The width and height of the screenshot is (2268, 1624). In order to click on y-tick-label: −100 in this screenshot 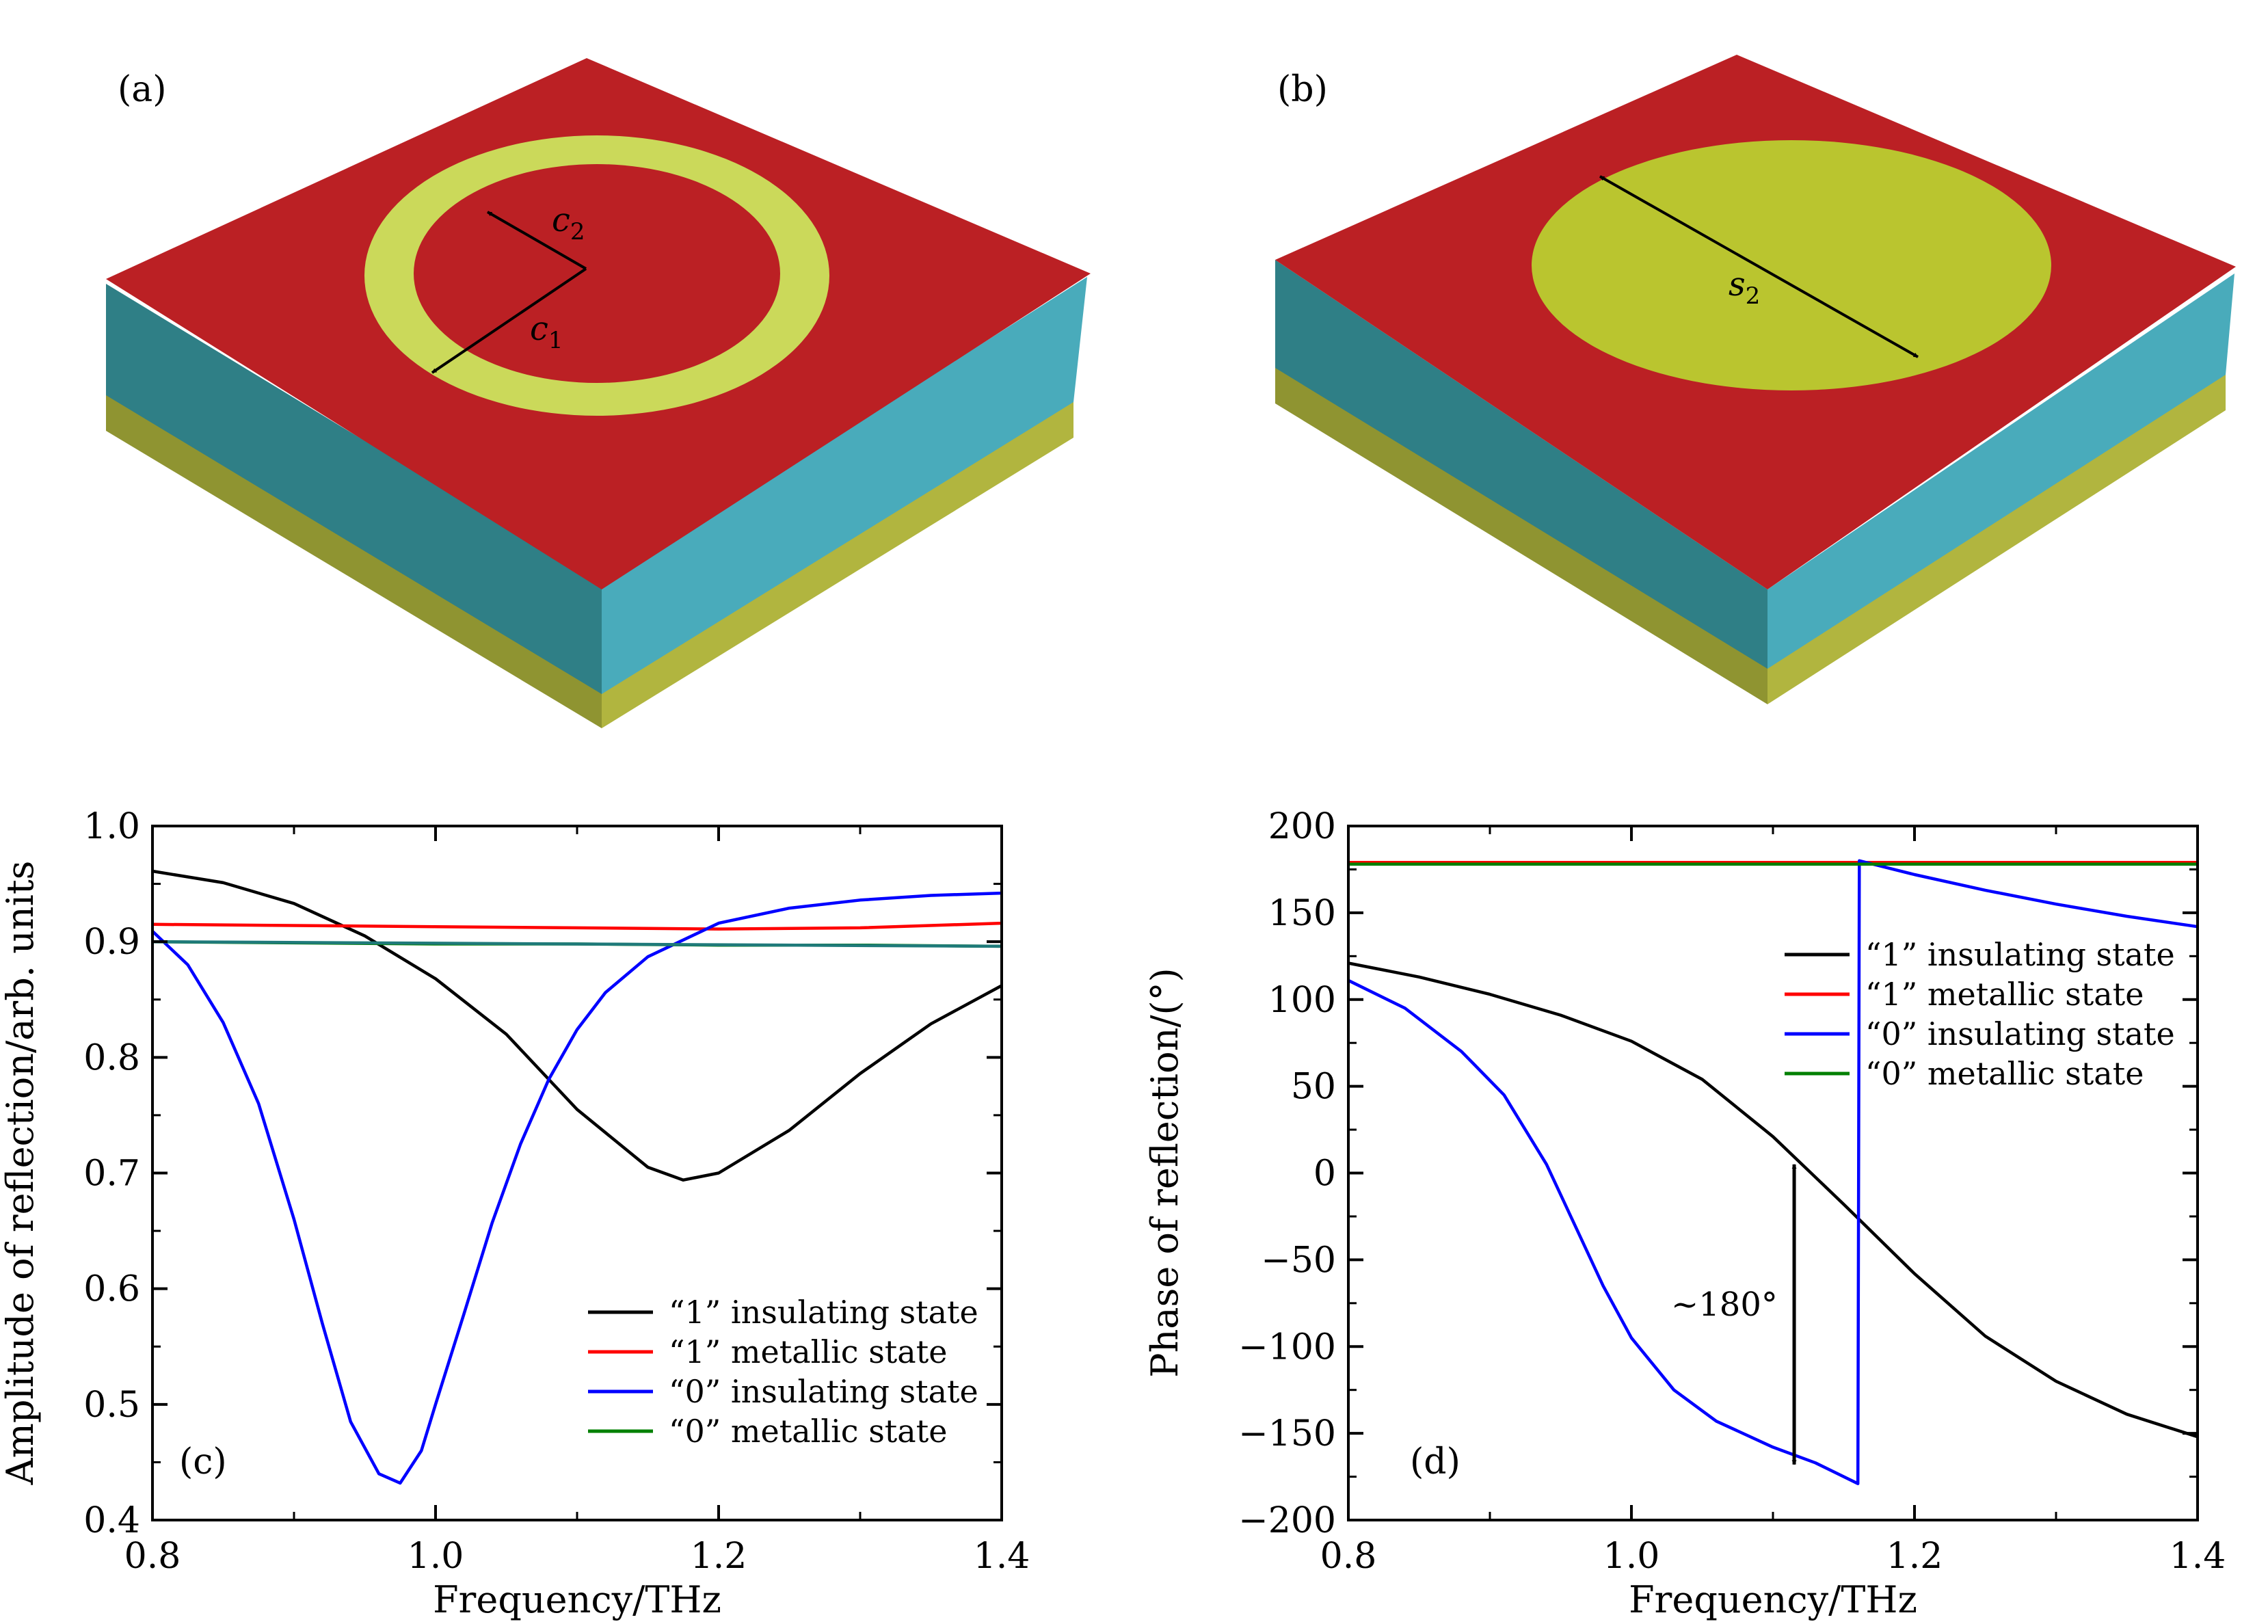, I will do `click(1287, 1347)`.